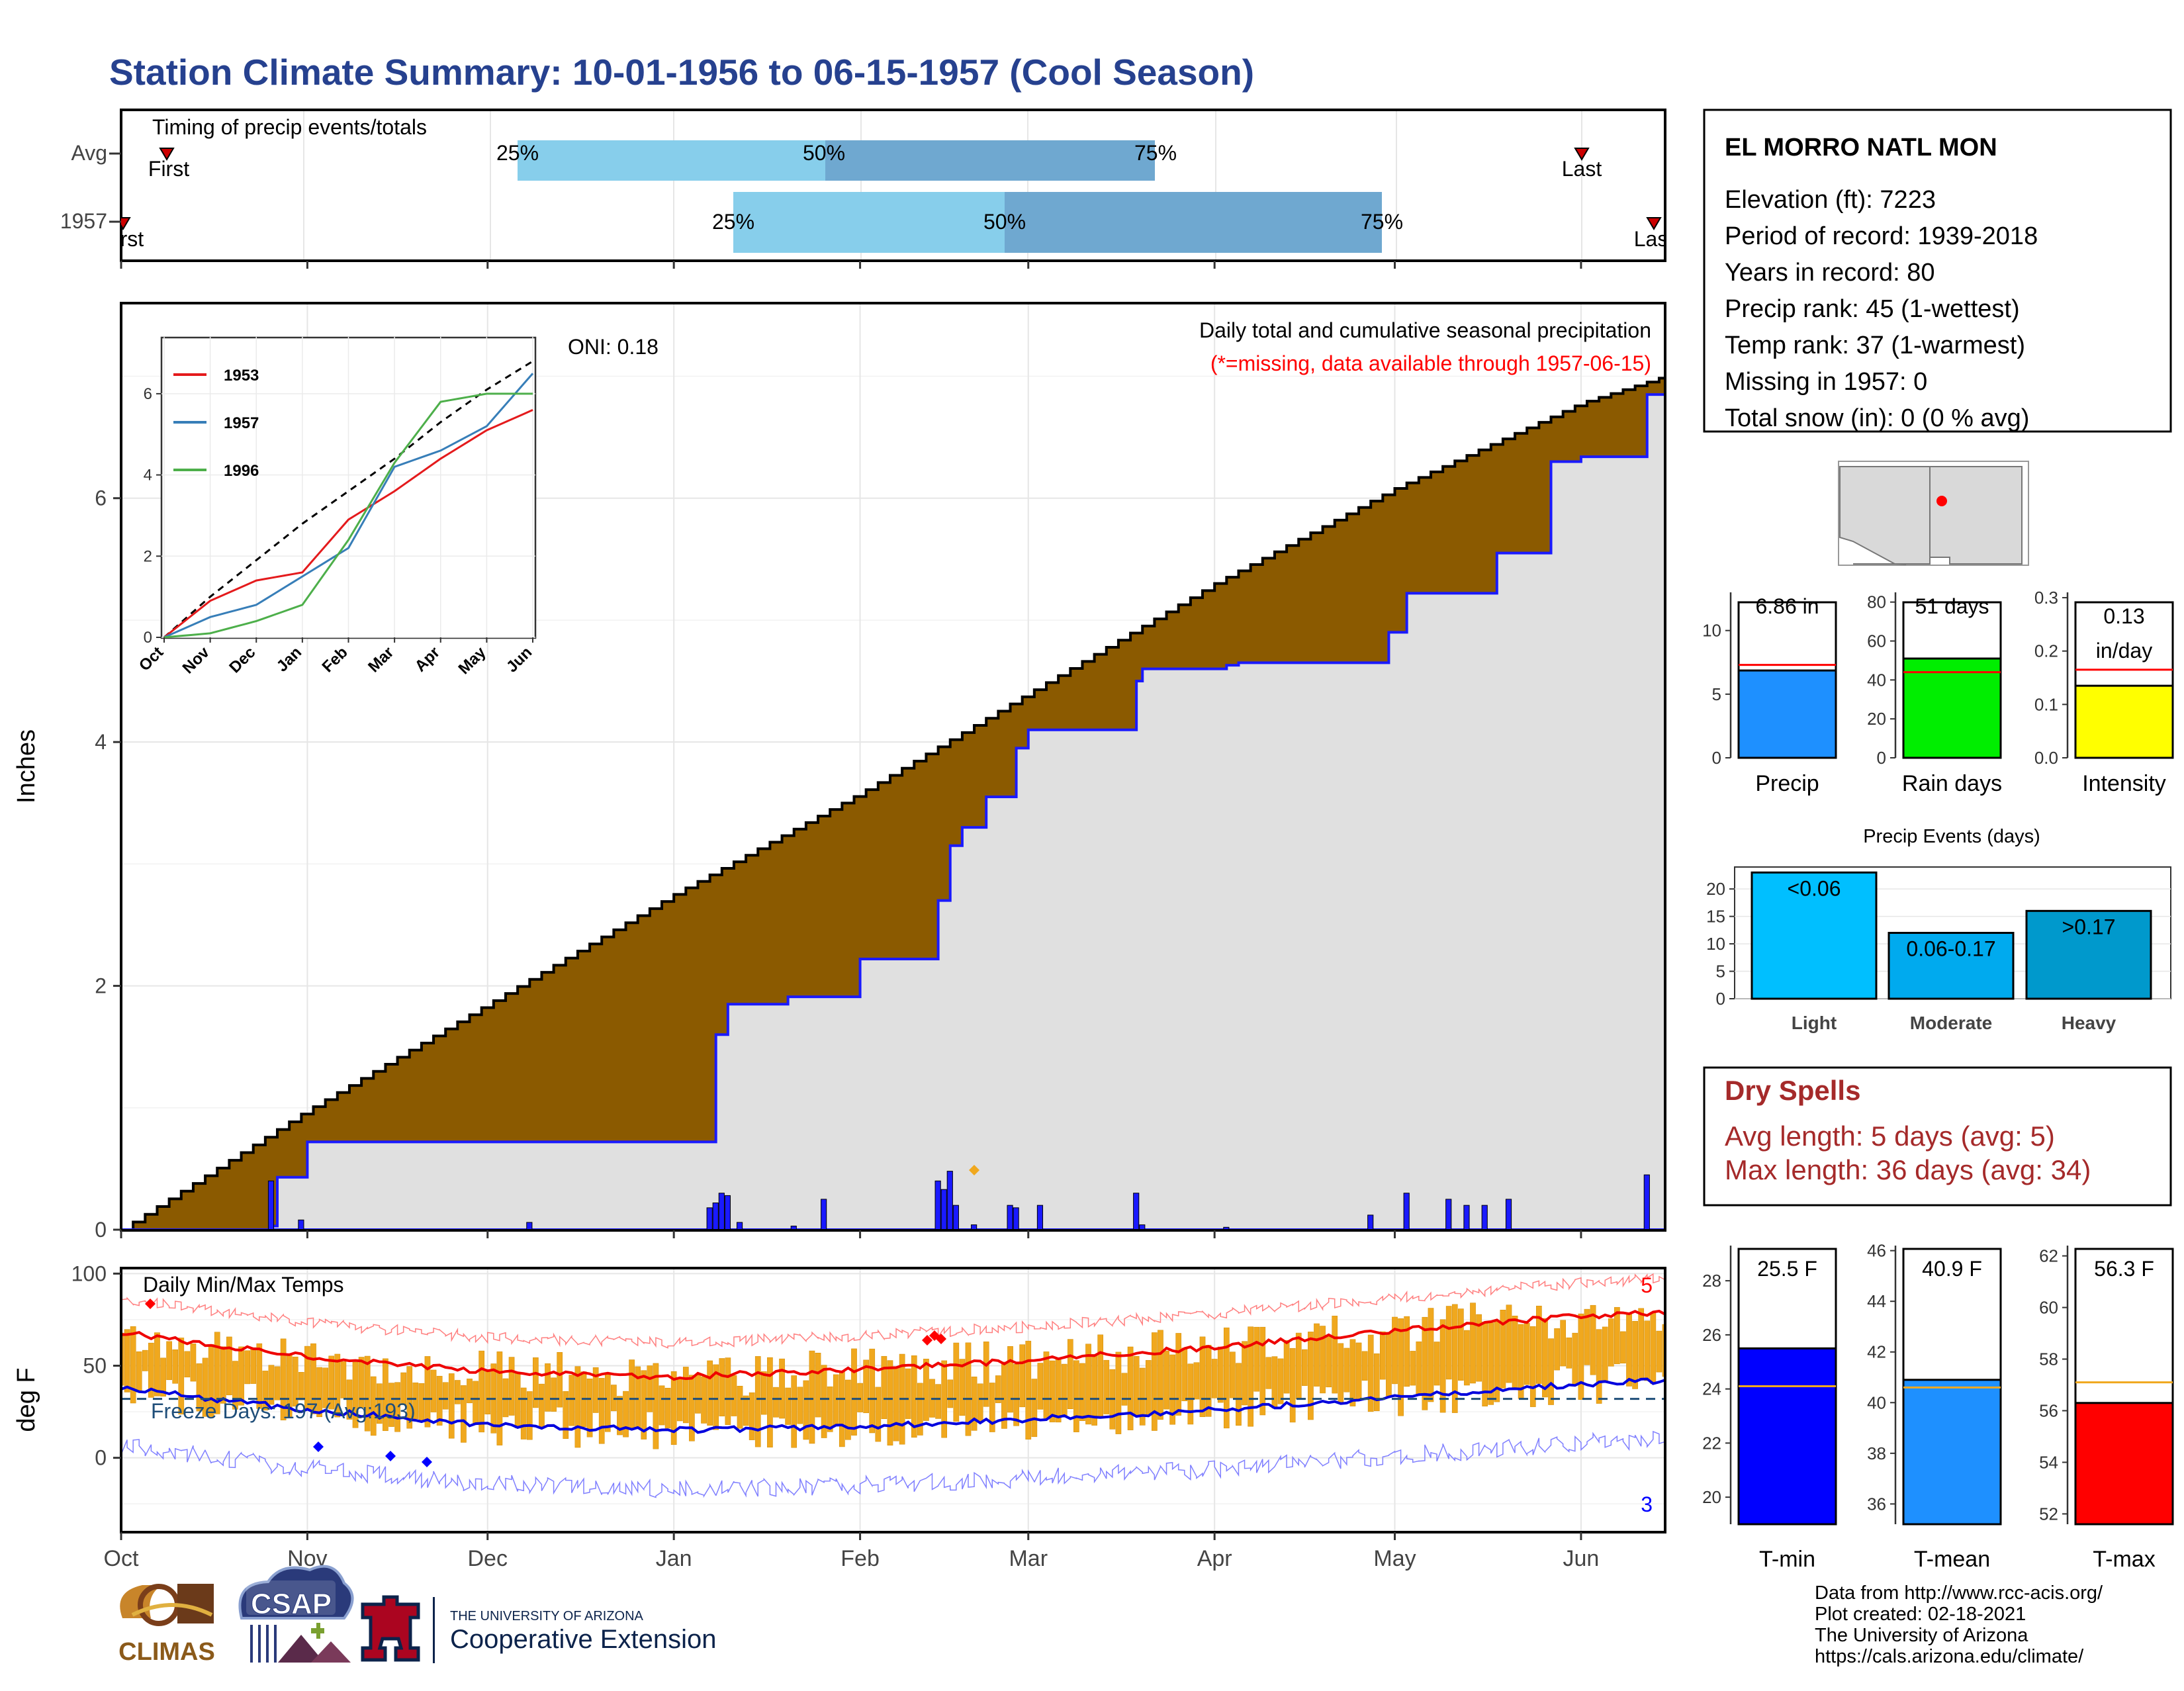 The image size is (2184, 1691). Describe the element at coordinates (26, 766) in the screenshot. I see `precip-y-axis-label: Inches` at that location.